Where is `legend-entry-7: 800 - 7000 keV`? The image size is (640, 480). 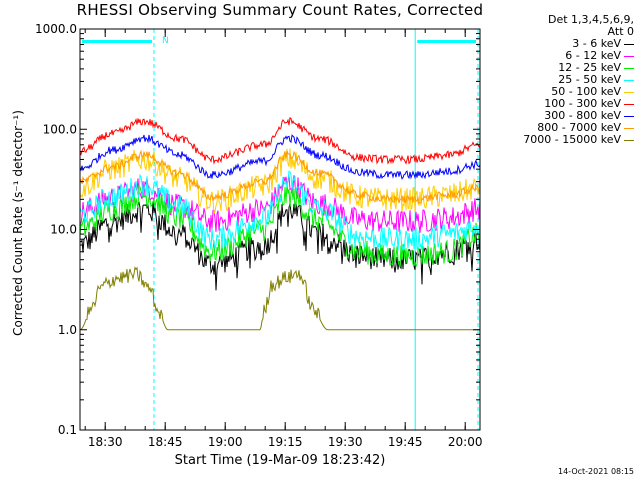
legend-entry-7: 800 - 7000 keV is located at coordinates (558, 128).